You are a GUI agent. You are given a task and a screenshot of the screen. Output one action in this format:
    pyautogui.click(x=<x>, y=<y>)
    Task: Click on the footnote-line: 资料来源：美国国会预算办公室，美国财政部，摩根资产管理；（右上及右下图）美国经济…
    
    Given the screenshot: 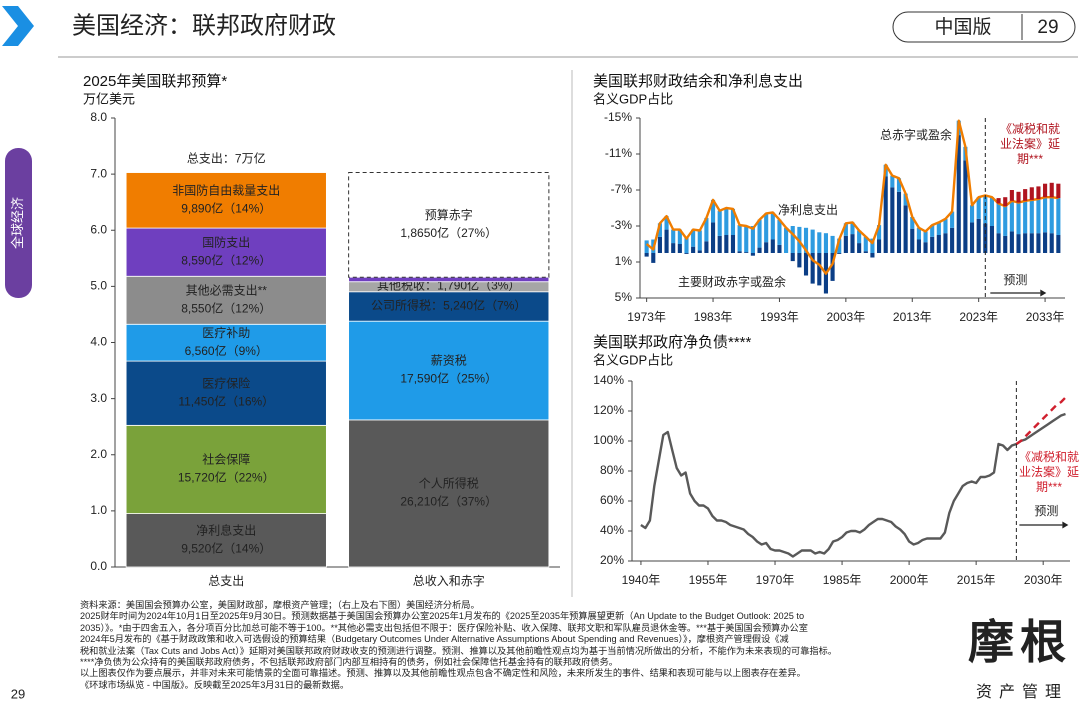 What is the action you would take?
    pyautogui.click(x=280, y=605)
    